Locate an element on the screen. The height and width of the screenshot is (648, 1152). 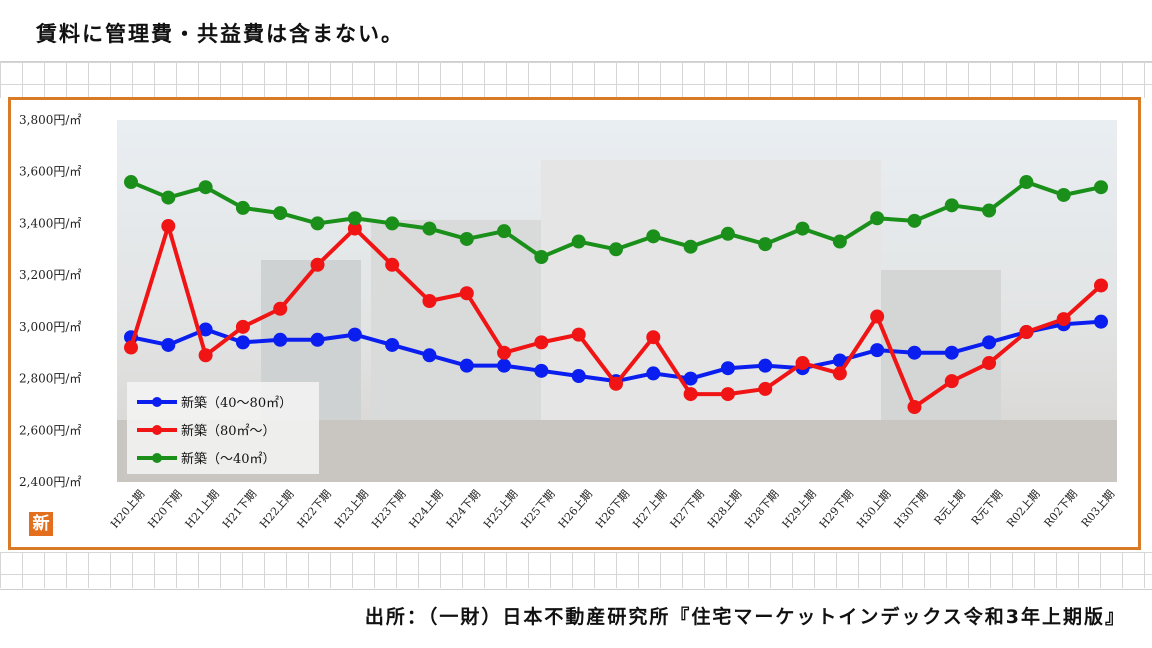
legend-label: 新築（～40㎡） is located at coordinates (228, 459).